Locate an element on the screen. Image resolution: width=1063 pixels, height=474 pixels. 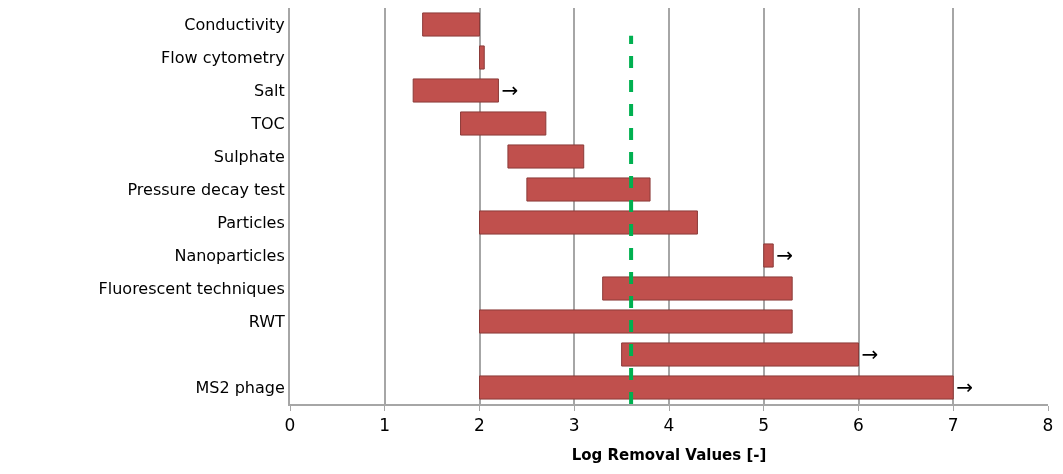
y-tick-label: Pressure decay test is located at coordinates (206, 190).